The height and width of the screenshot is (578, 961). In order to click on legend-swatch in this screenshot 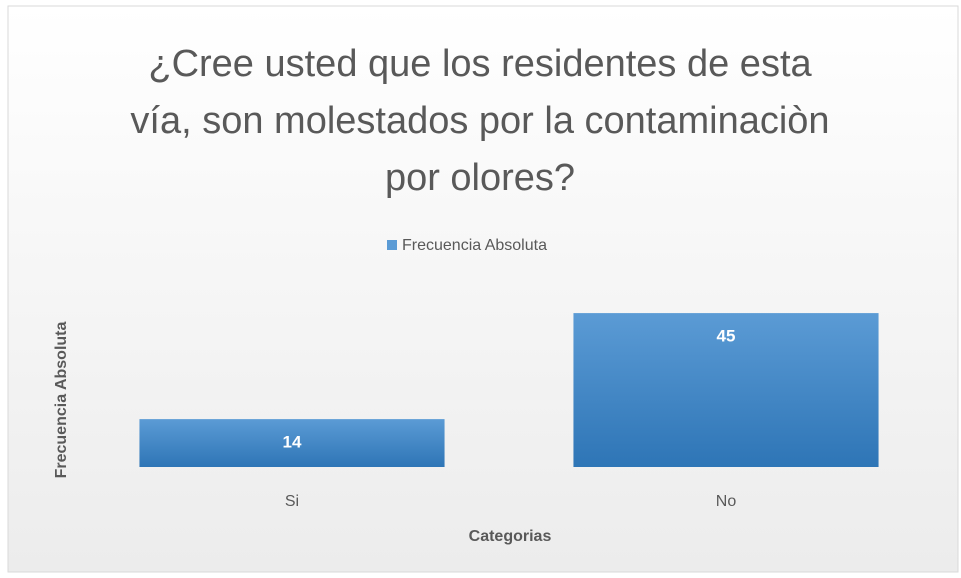, I will do `click(392, 245)`.